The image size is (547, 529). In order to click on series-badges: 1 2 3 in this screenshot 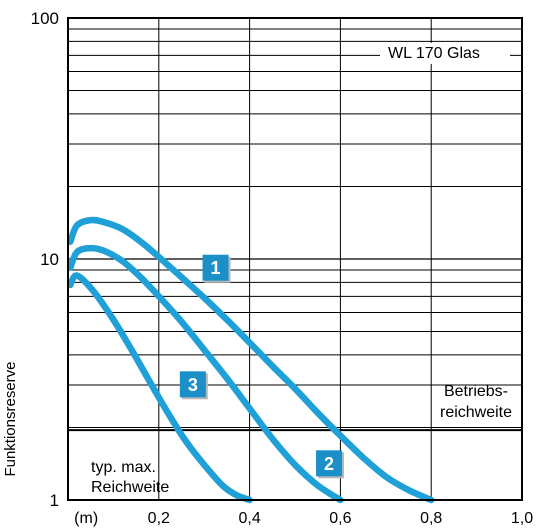, I will do `click(262, 366)`.